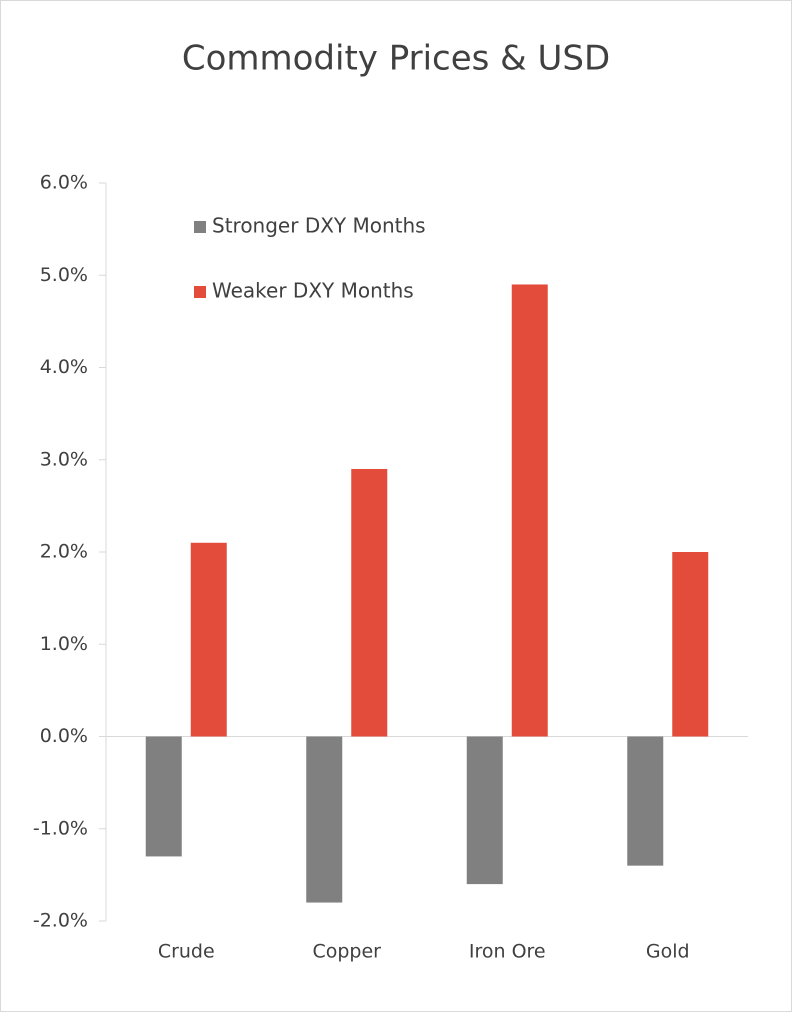 The image size is (792, 1012). Describe the element at coordinates (60, 921) in the screenshot. I see `y-tick-label: -2.0%` at that location.